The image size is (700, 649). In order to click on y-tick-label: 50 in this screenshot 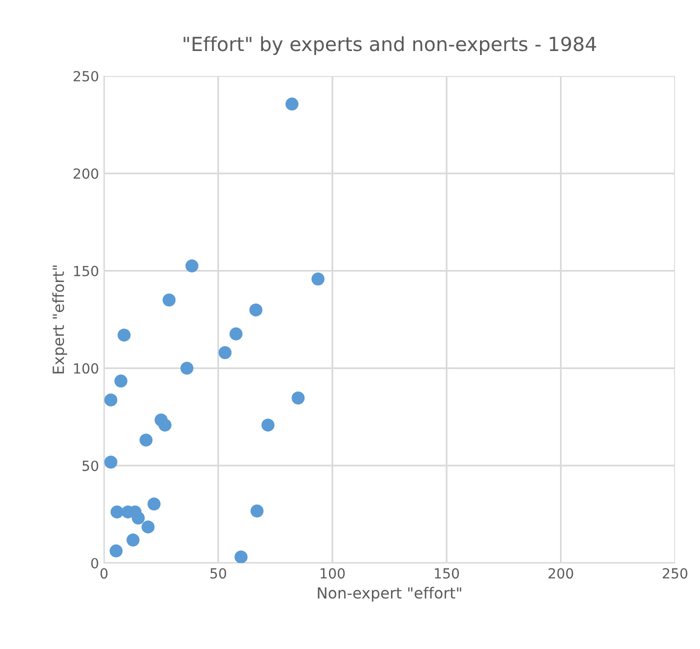, I will do `click(90, 466)`.